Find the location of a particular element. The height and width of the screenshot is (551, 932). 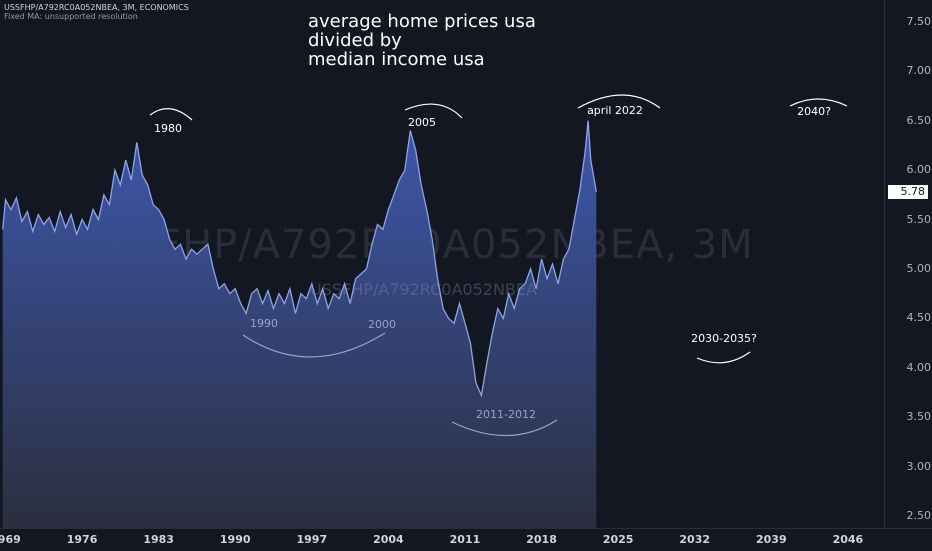

time-tick-label: 1976 is located at coordinates (82, 539).